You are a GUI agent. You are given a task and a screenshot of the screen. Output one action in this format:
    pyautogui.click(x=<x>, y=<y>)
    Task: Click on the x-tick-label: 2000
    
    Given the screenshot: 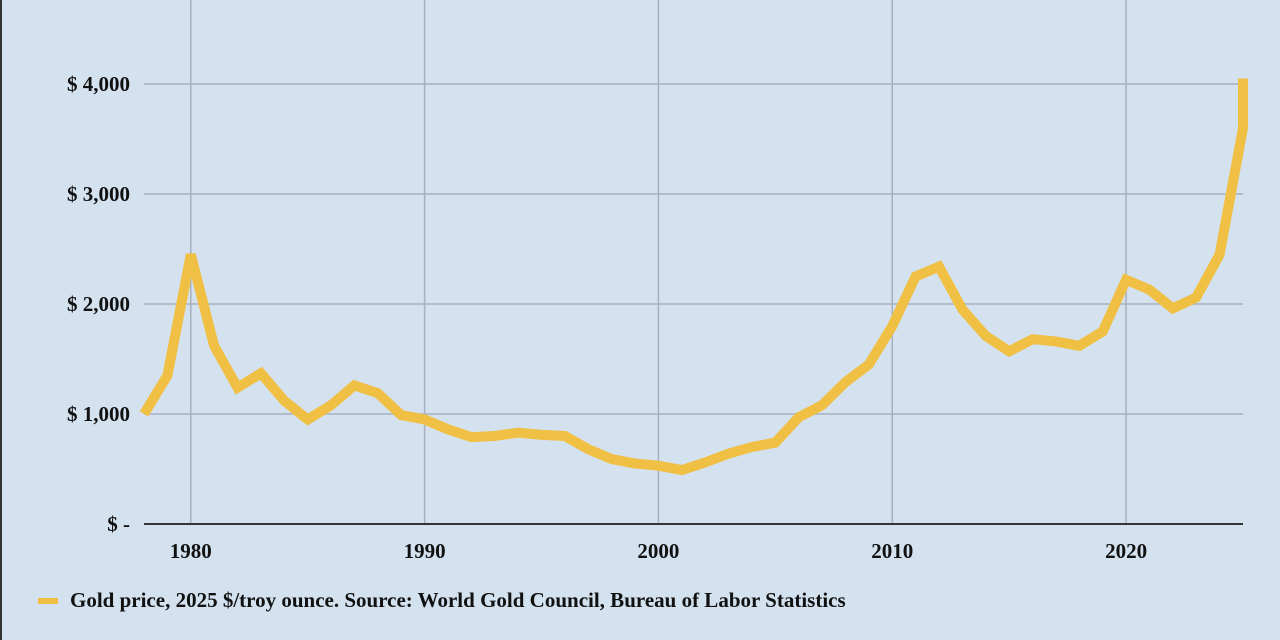 What is the action you would take?
    pyautogui.click(x=658, y=551)
    